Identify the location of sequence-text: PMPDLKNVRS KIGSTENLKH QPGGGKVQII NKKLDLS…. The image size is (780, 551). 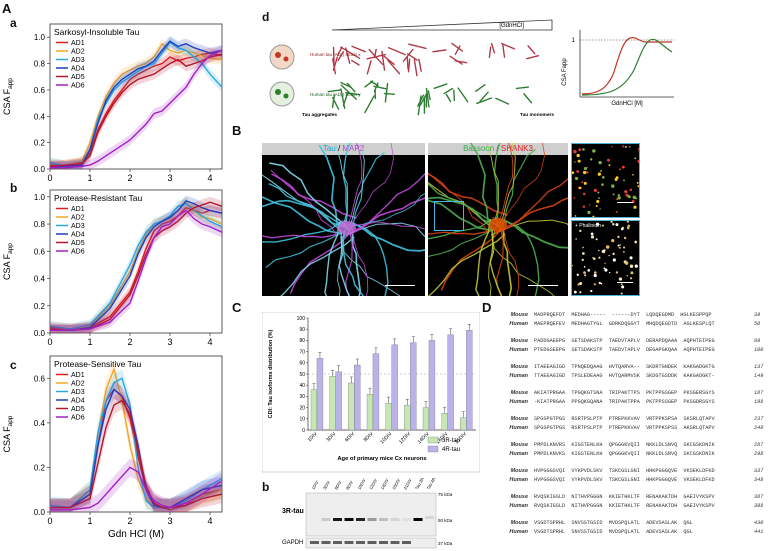
(624, 445).